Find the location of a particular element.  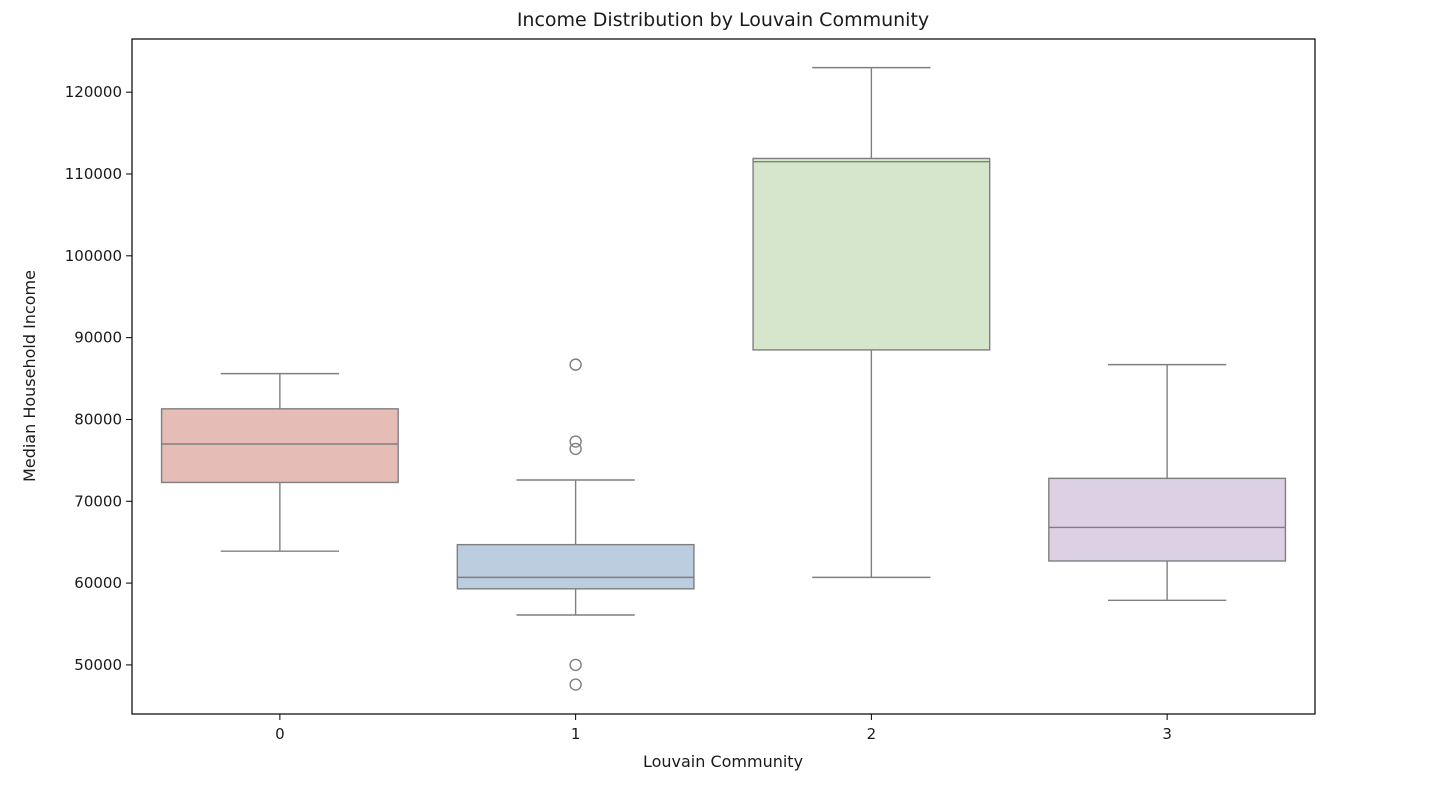

y-tick-label: 90000 is located at coordinates (98, 338).